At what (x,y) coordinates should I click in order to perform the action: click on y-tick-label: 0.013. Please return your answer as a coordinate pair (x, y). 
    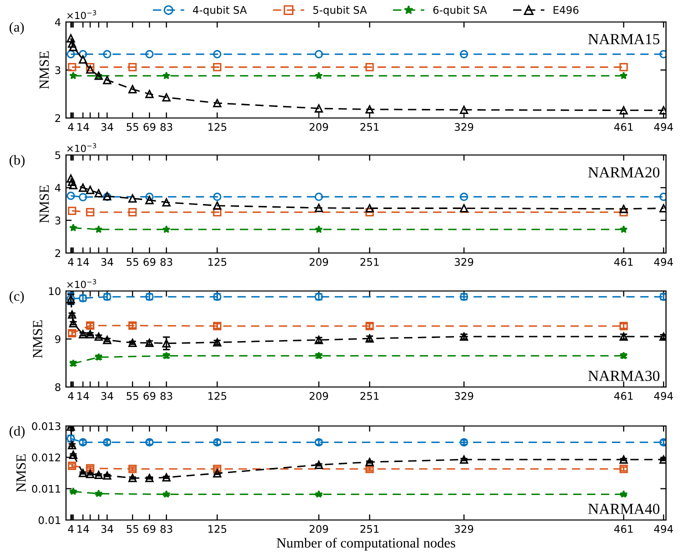
    Looking at the image, I should click on (46, 426).